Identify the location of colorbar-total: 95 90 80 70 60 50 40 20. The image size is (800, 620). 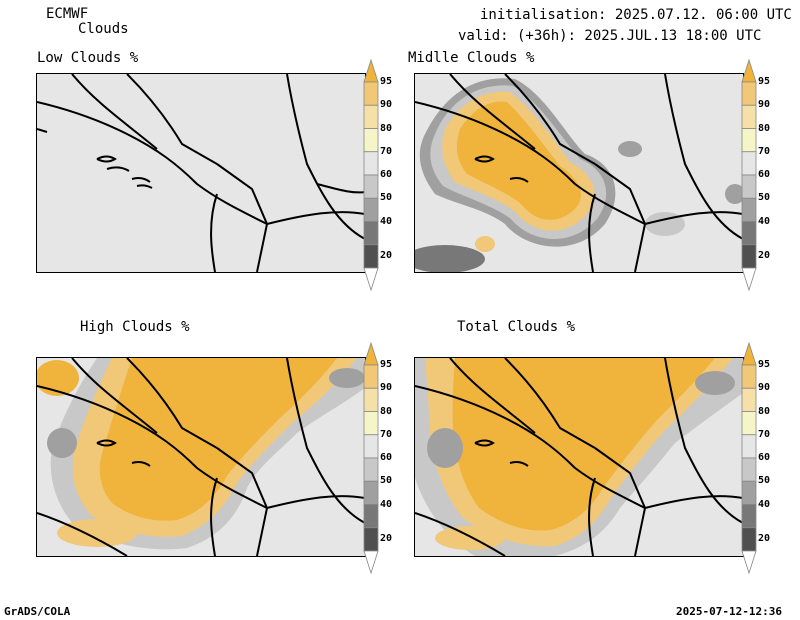
(755, 458).